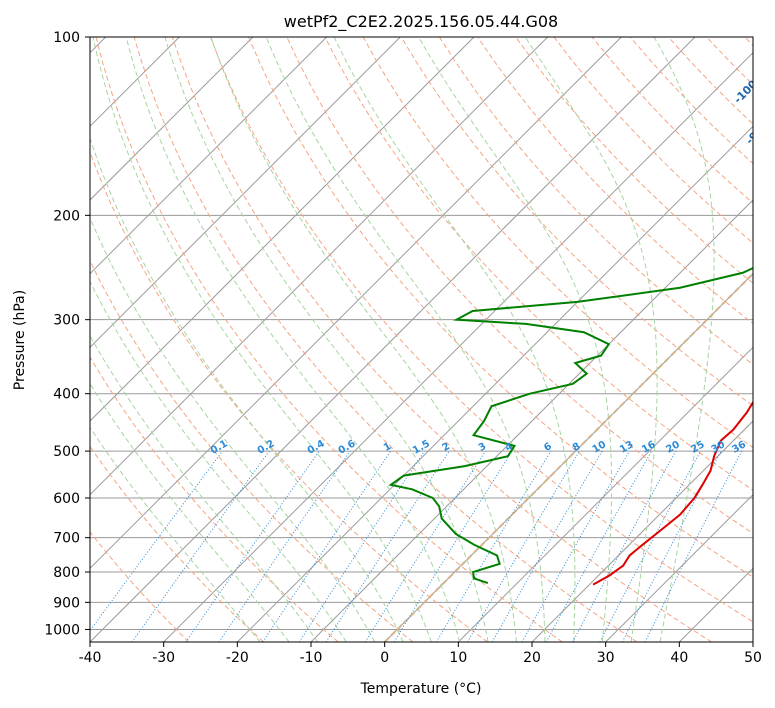 The height and width of the screenshot is (708, 775). Describe the element at coordinates (66, 603) in the screenshot. I see `y-tick-label: 900` at that location.